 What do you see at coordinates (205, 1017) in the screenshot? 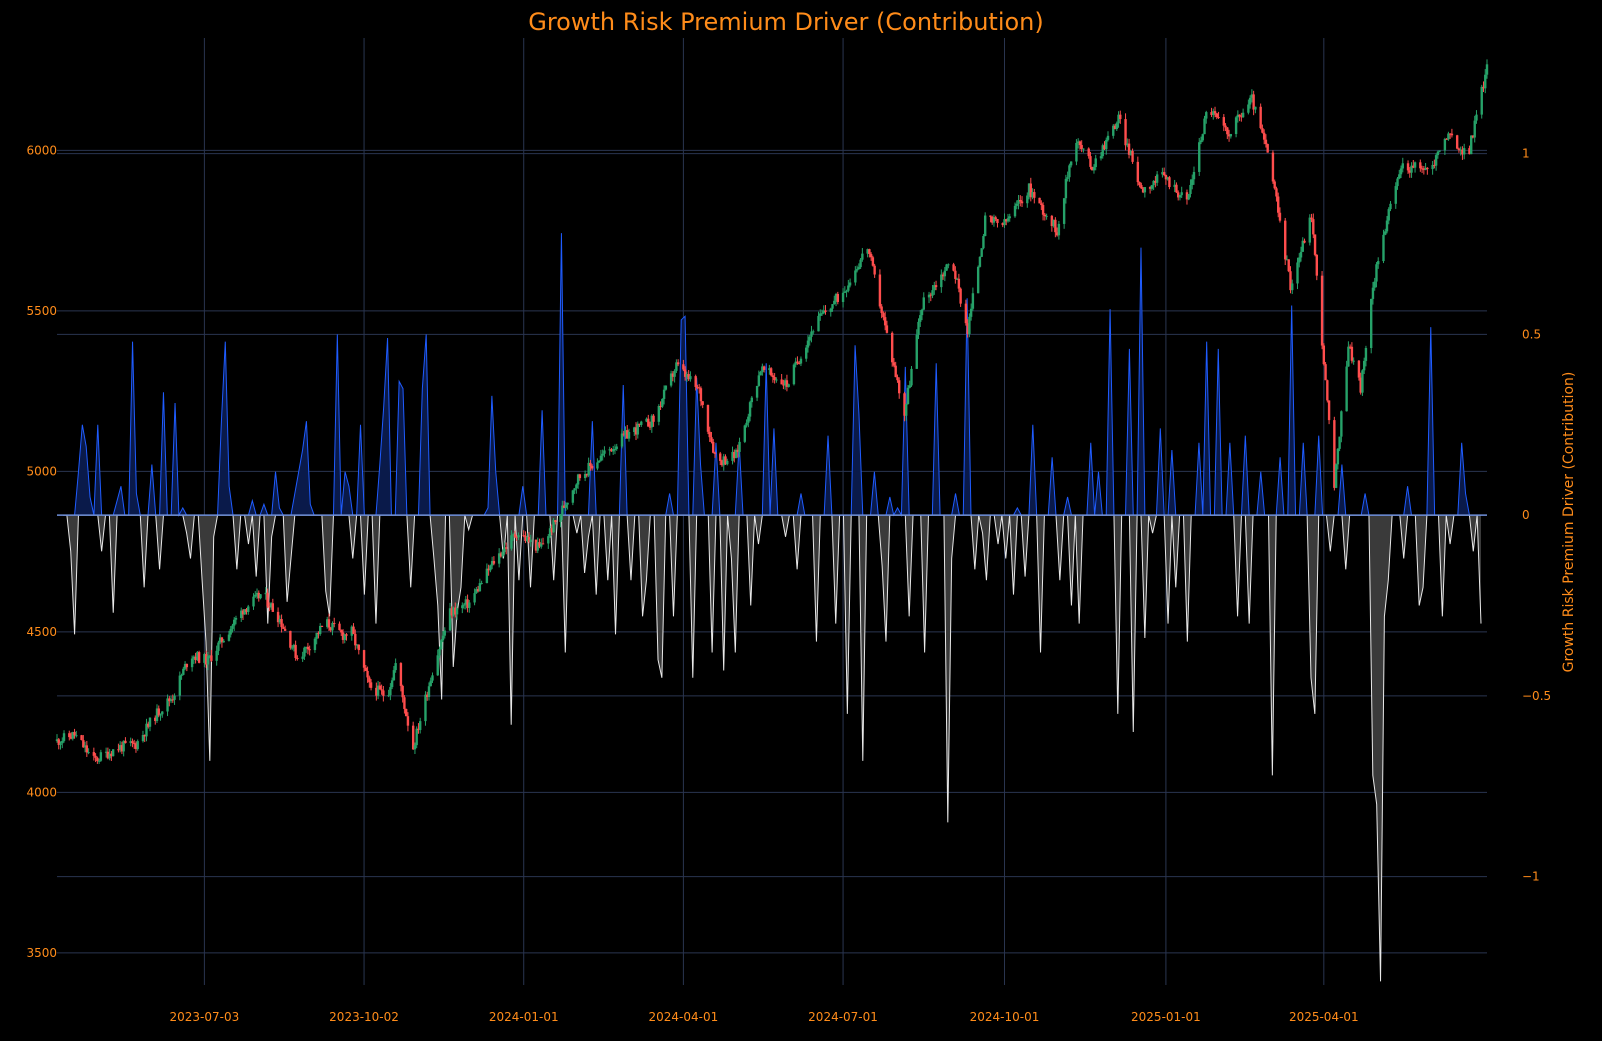
I see `x-tick-label: 2023-07-03` at bounding box center [205, 1017].